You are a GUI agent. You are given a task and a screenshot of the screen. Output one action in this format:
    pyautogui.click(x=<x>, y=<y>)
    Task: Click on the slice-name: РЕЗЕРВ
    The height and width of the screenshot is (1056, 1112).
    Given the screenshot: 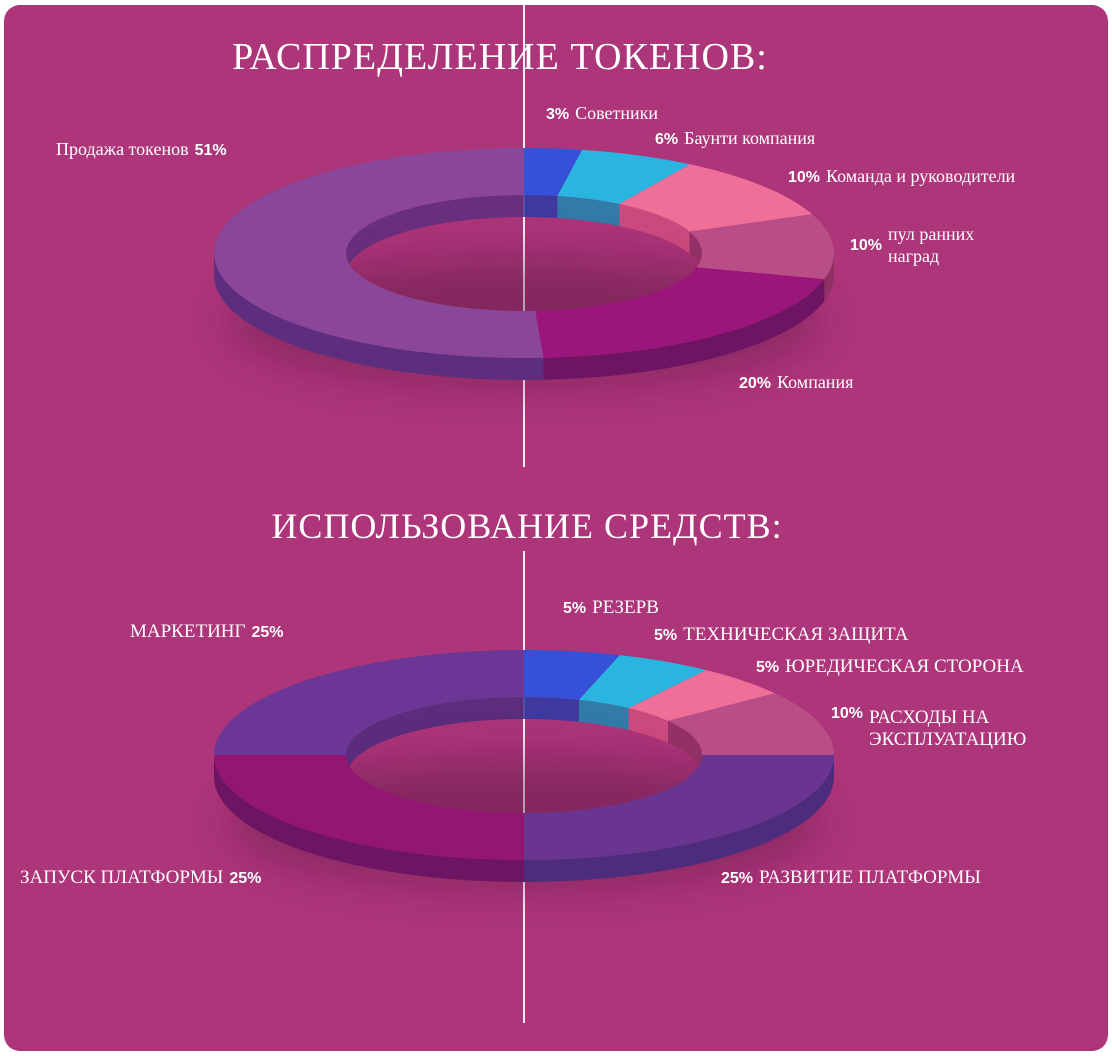 What is the action you would take?
    pyautogui.click(x=625, y=607)
    